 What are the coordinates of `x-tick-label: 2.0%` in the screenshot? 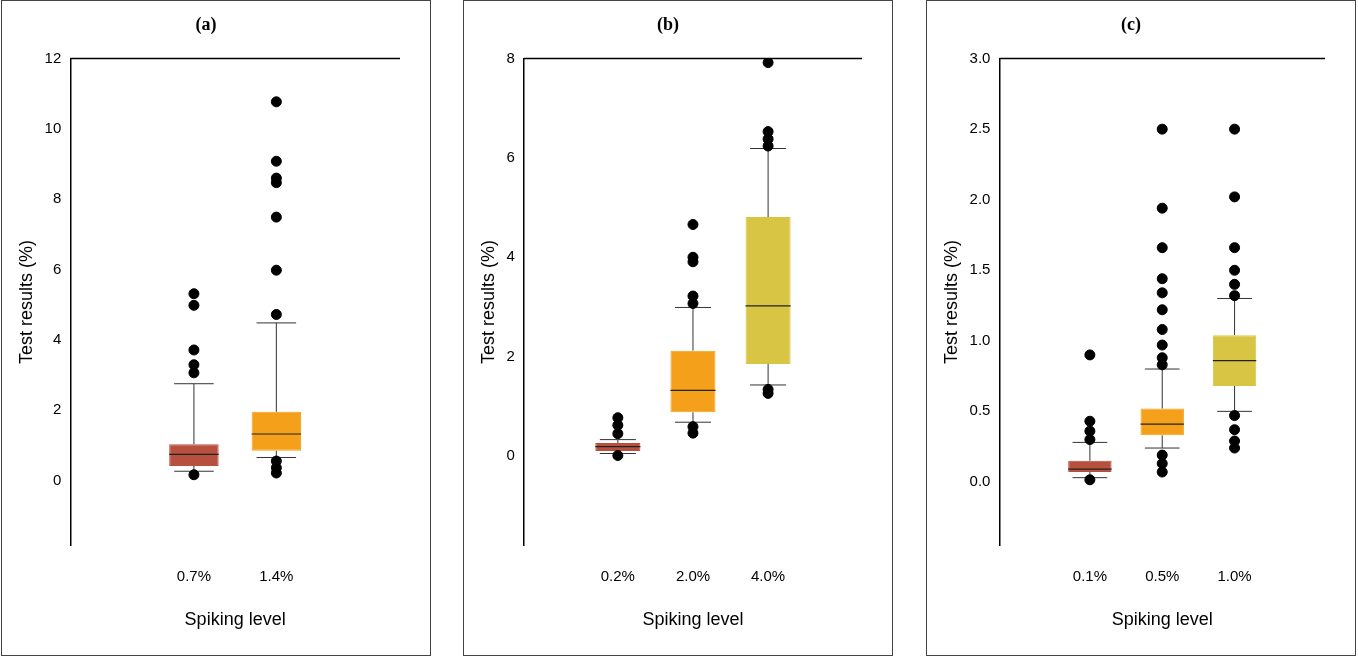 It's located at (693, 575).